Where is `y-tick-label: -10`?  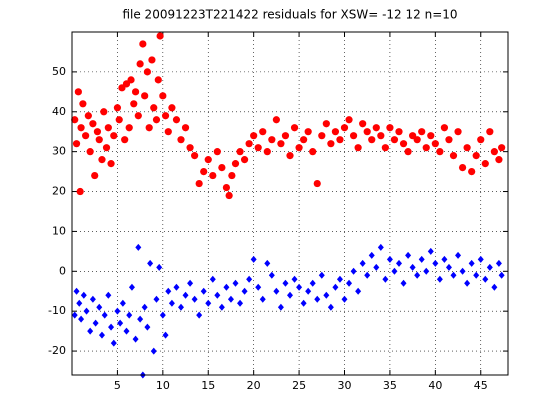 y-tick-label: -10 is located at coordinates (57, 310).